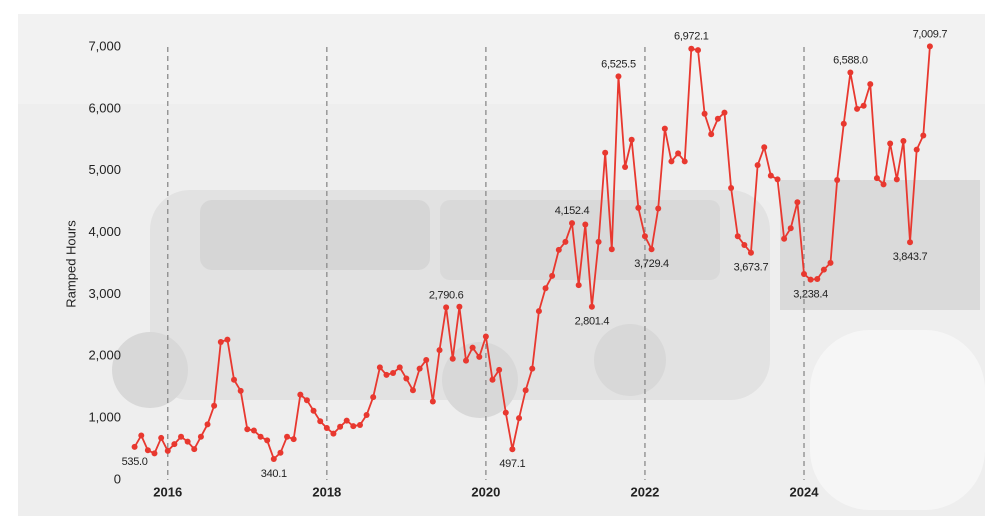 This screenshot has width=1000, height=531. Describe the element at coordinates (805, 491) in the screenshot. I see `x-tick-label: 2024` at that location.